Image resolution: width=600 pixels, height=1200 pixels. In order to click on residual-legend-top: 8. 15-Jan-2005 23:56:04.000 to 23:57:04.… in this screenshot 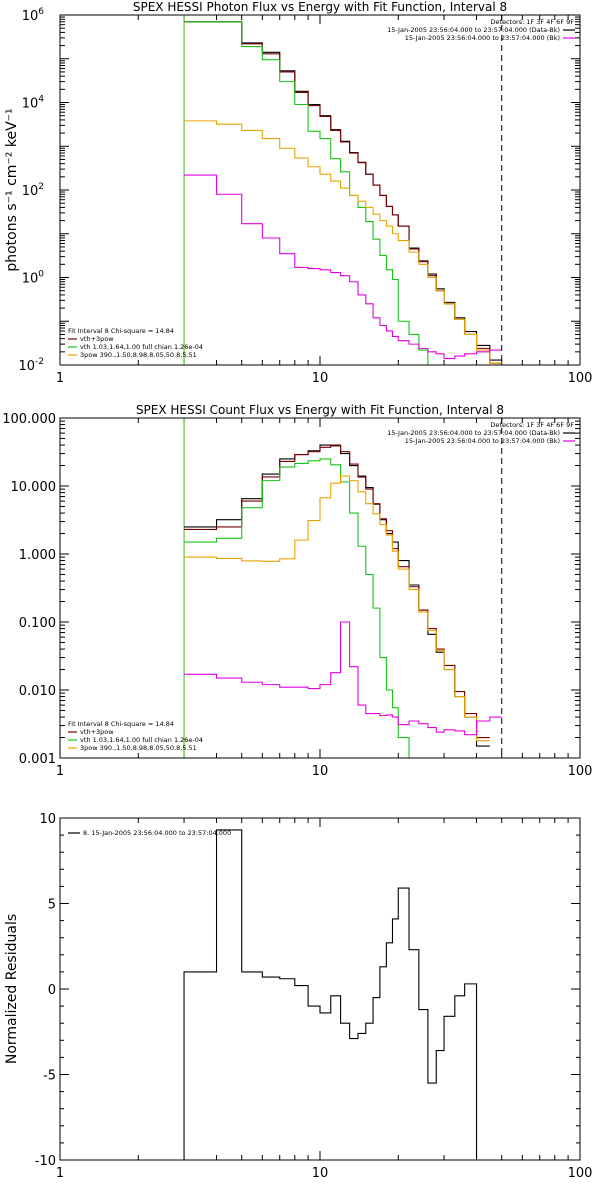, I will do `click(149, 833)`.